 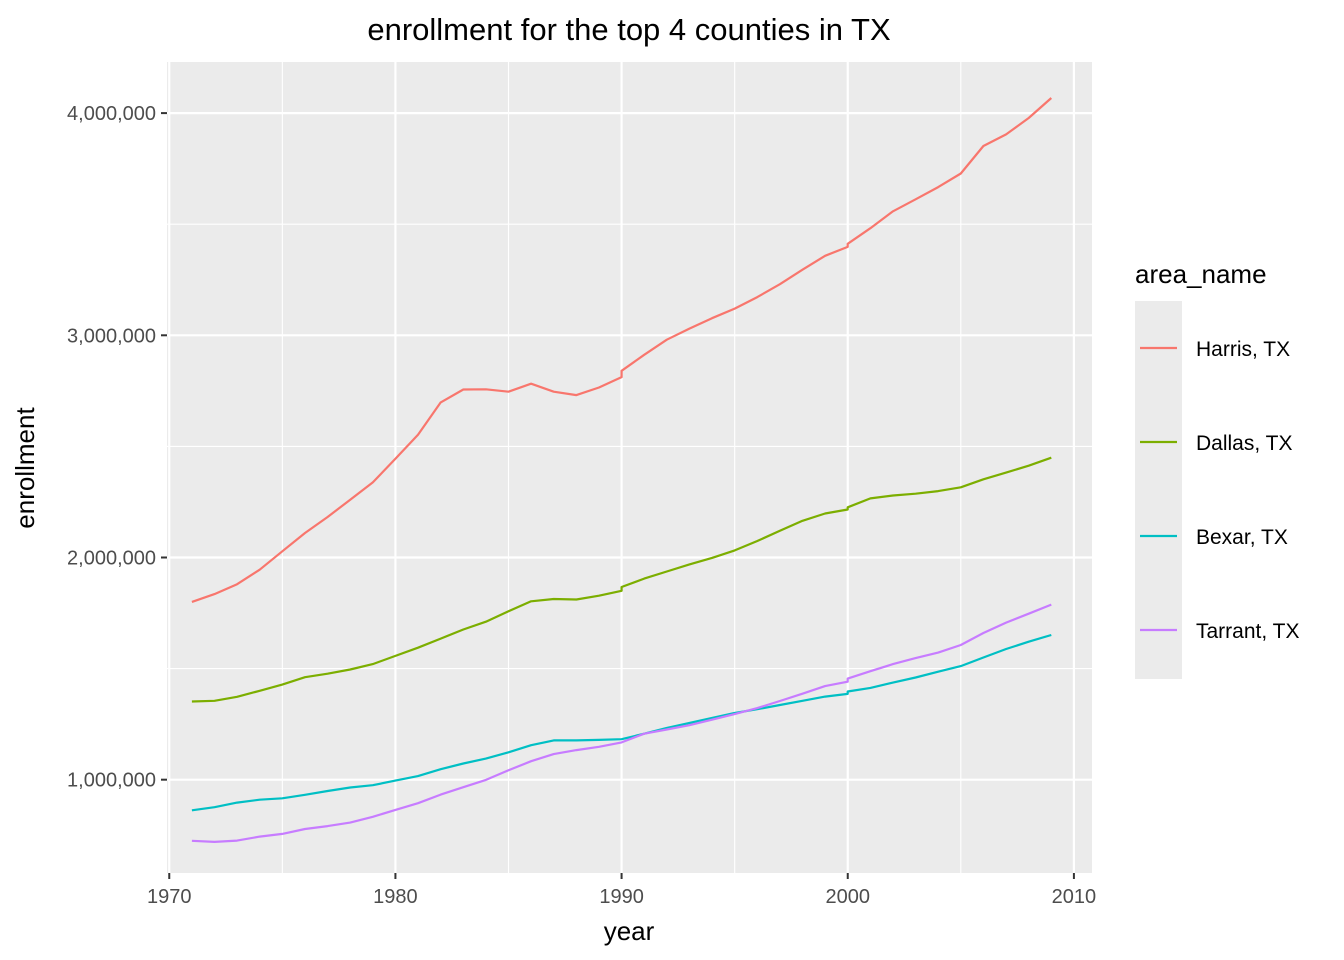 What do you see at coordinates (1219, 490) in the screenshot?
I see `legend-items: Harris, TX Dallas, TX Bexar, TX Tarrant, TX` at bounding box center [1219, 490].